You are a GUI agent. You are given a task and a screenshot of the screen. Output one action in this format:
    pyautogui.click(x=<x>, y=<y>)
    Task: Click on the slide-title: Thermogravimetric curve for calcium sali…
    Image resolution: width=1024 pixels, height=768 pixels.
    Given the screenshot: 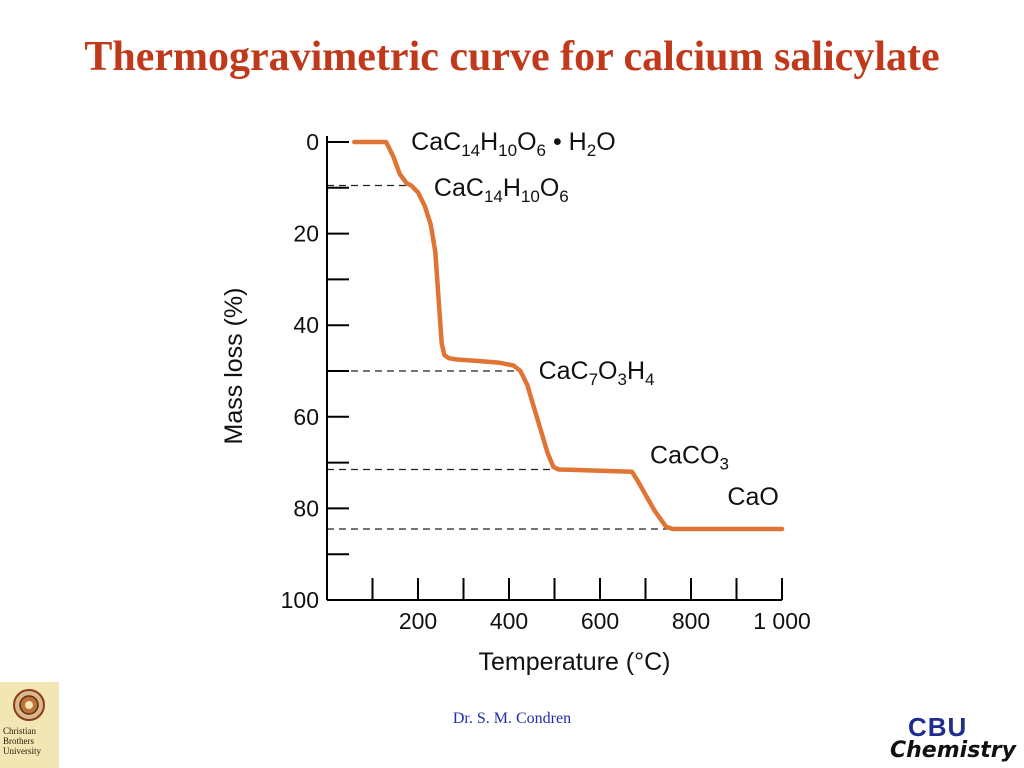 What is the action you would take?
    pyautogui.click(x=512, y=57)
    